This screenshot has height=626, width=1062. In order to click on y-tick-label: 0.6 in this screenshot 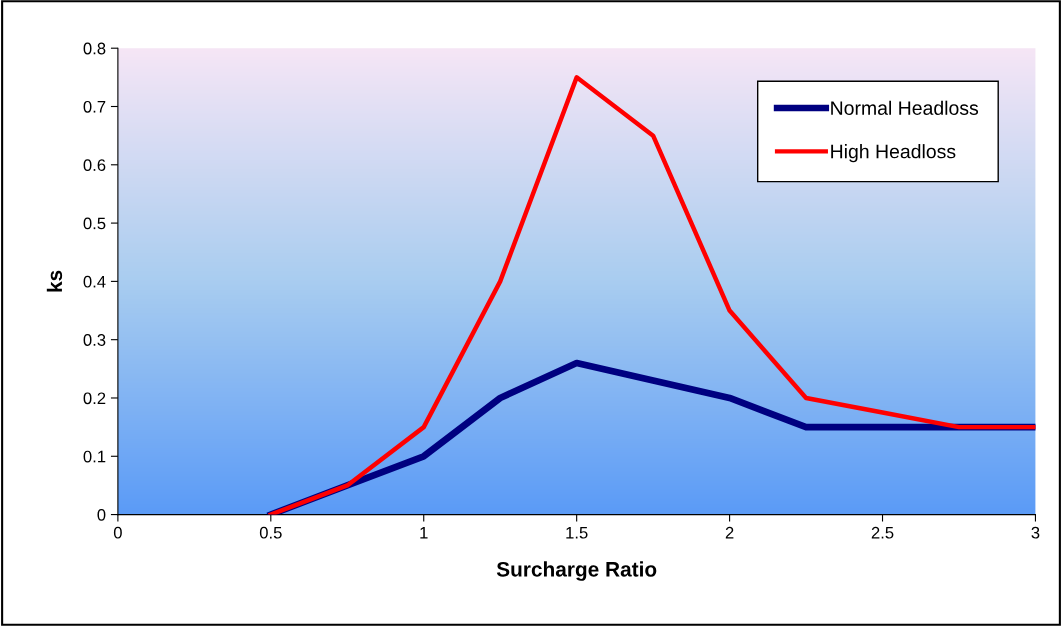, I will do `click(94, 165)`.